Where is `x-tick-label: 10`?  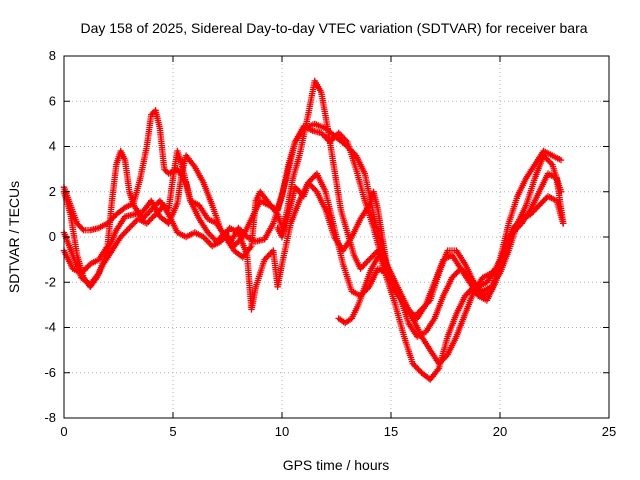
x-tick-label: 10 is located at coordinates (282, 431).